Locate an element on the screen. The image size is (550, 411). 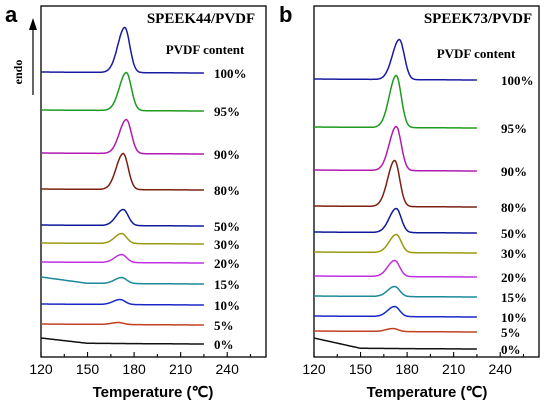
panel-b-x-axis-label: Temperature (℃) is located at coordinates (427, 392).